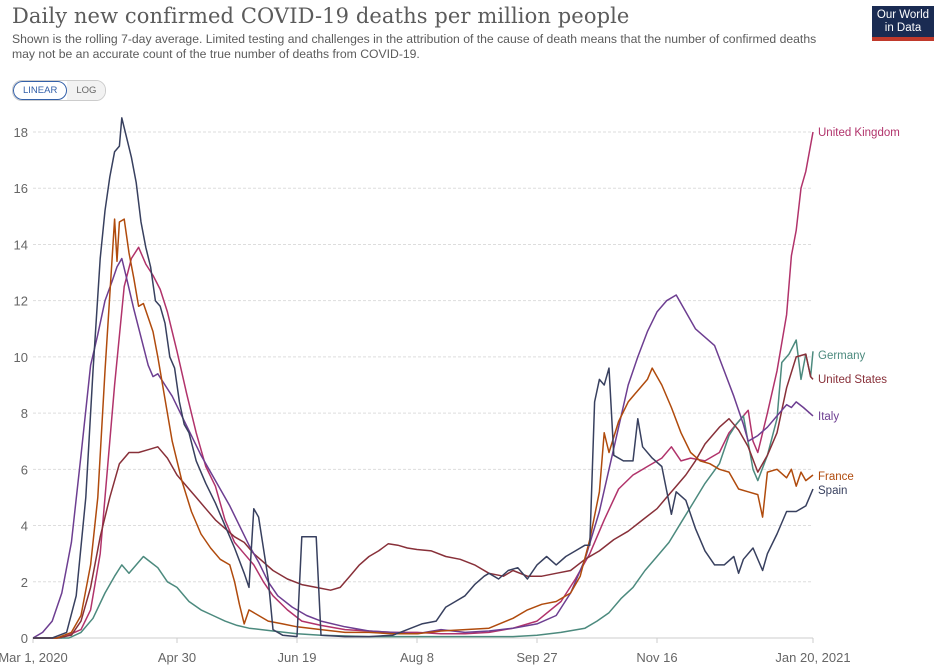  I want to click on logo-line-2: in Data, so click(903, 28).